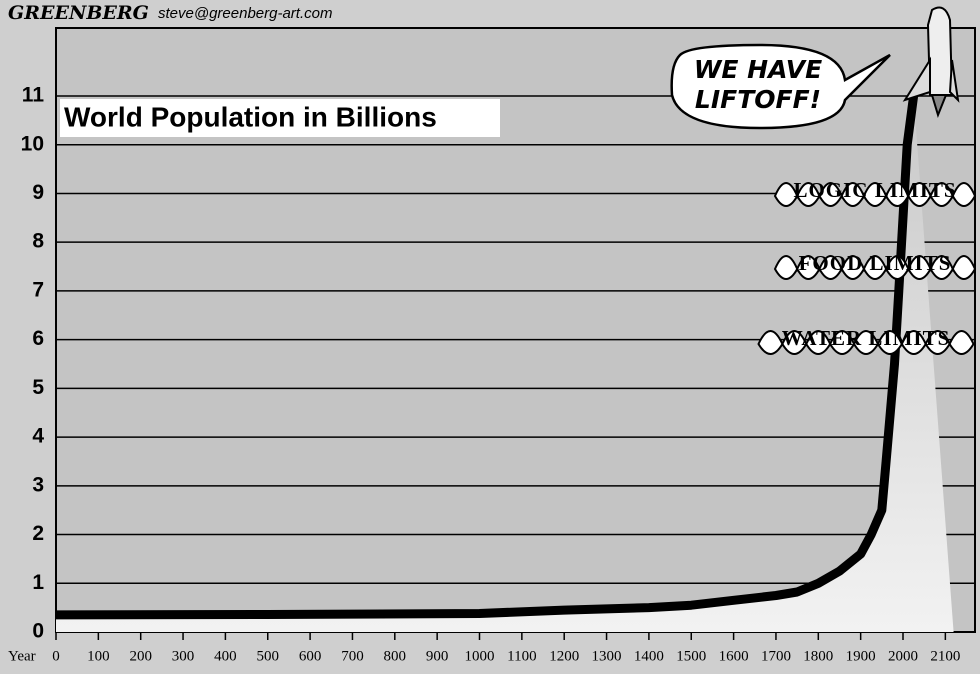 This screenshot has width=980, height=674. Describe the element at coordinates (649, 656) in the screenshot. I see `x-tick-label: 1400` at that location.